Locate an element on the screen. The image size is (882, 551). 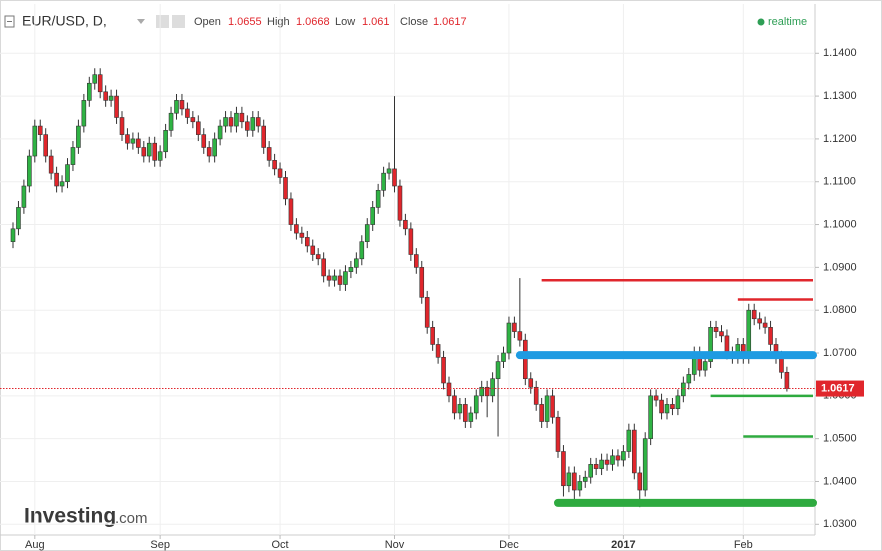
x-tick-label: Sep is located at coordinates (160, 545).